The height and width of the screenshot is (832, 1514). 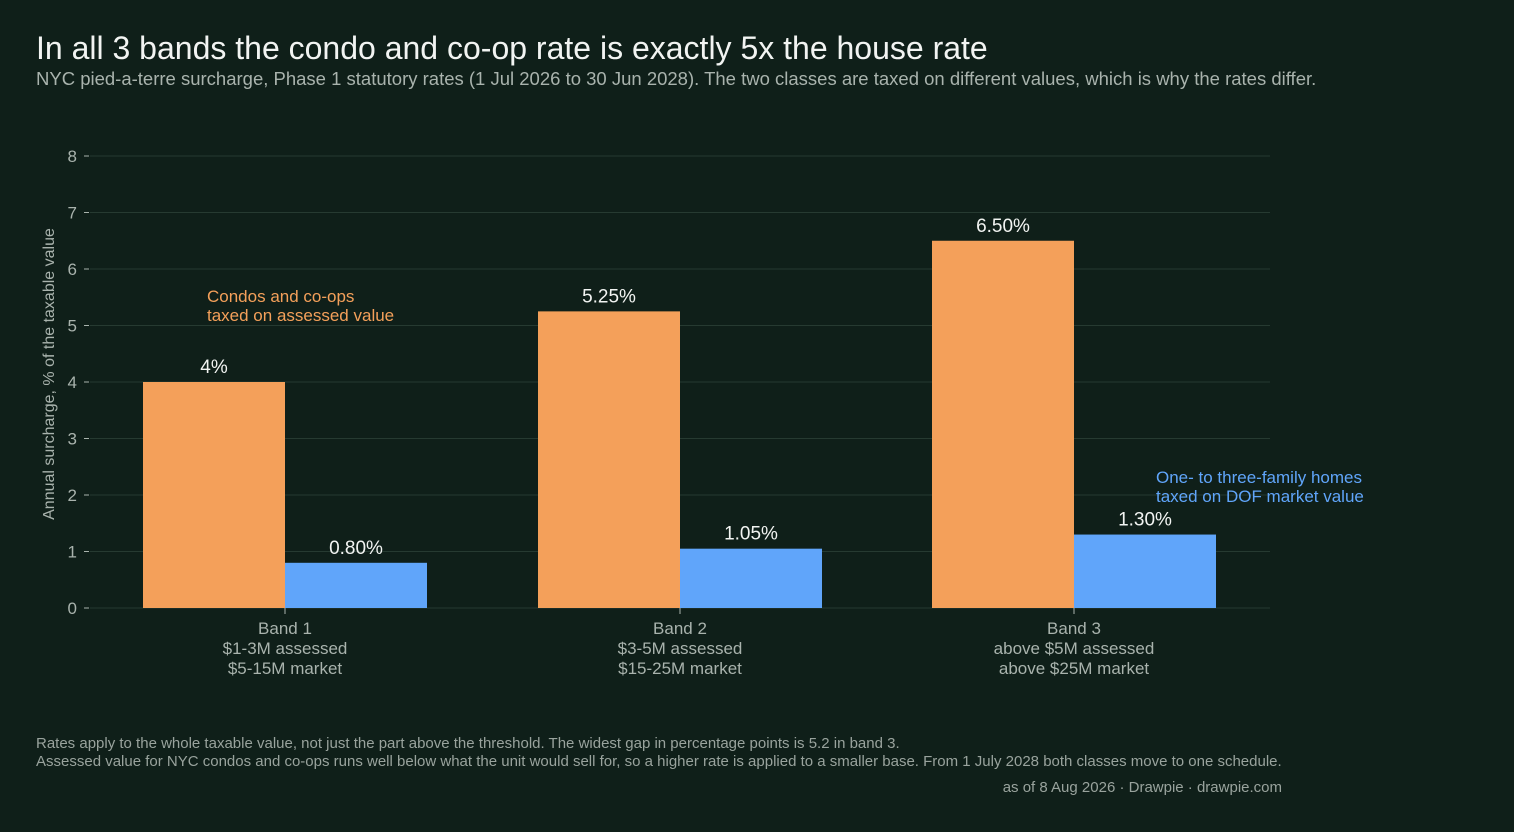 What do you see at coordinates (1259, 477) in the screenshot?
I see `series-annotation: One- to three-family homes` at bounding box center [1259, 477].